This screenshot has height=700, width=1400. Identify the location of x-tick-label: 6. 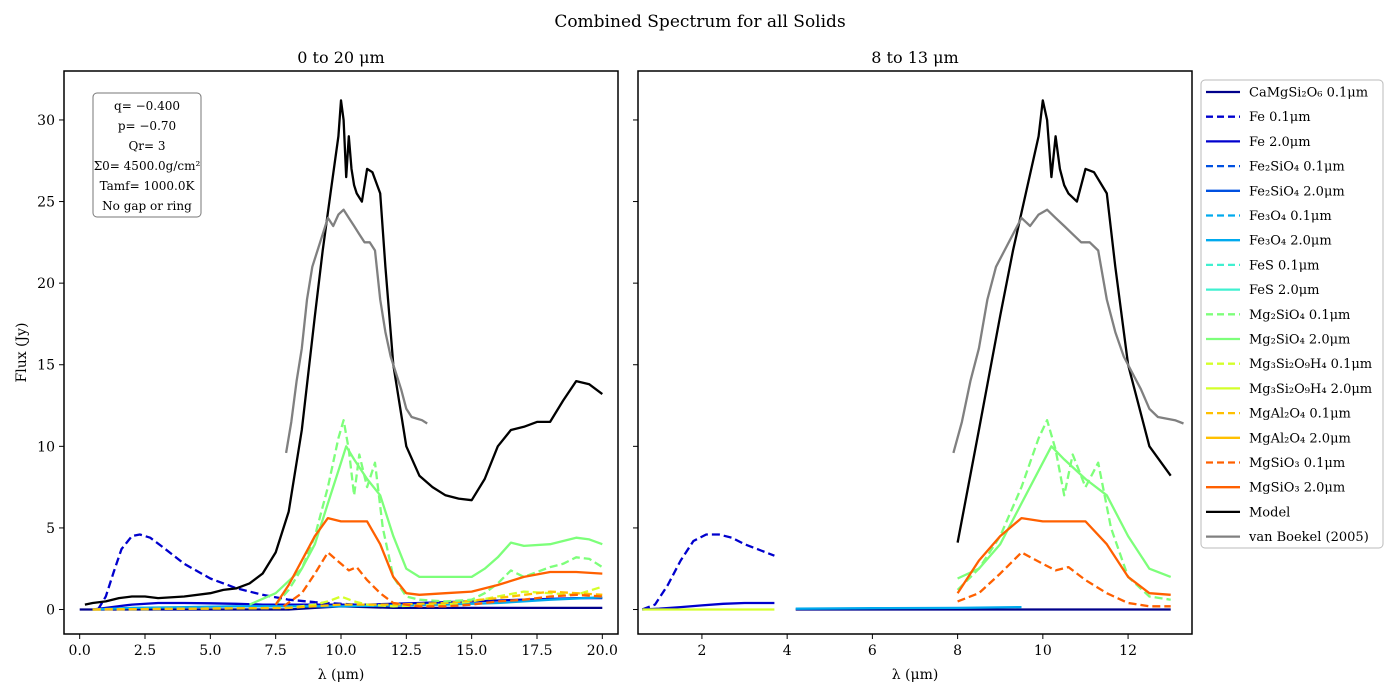
(872, 651).